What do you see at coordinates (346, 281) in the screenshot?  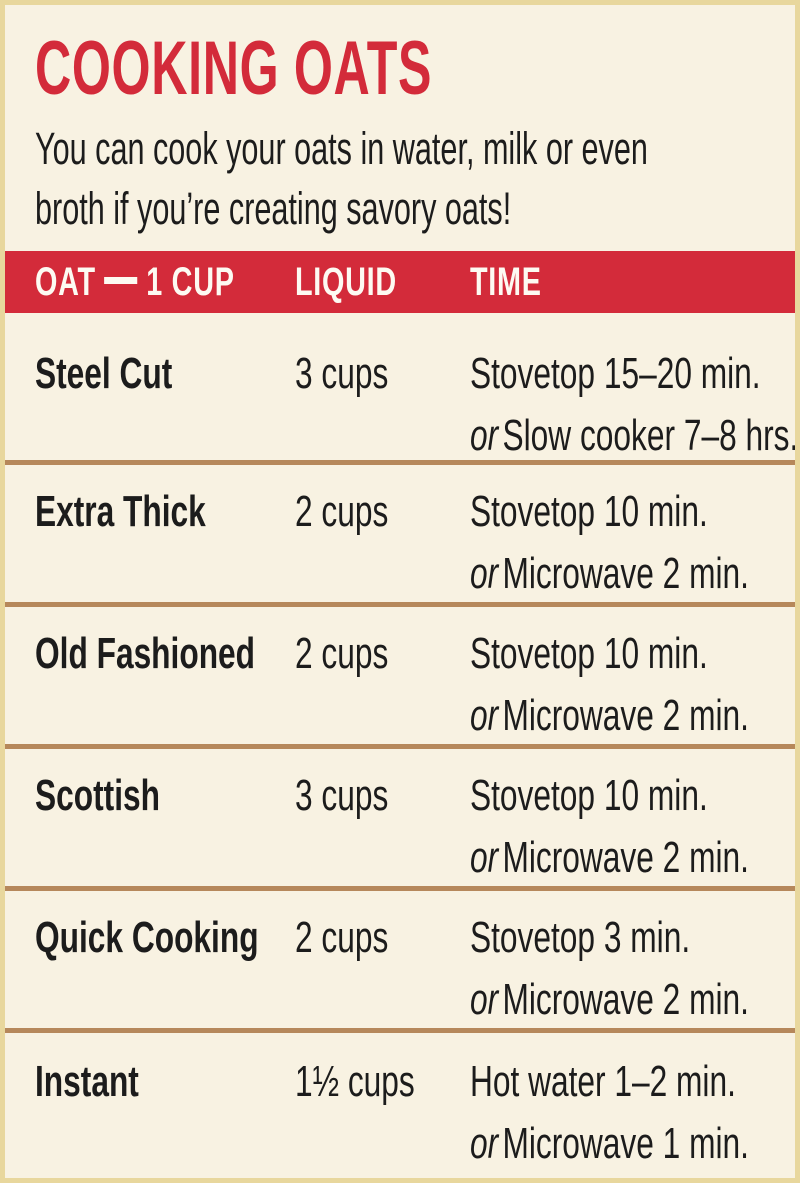 I see `column-header-liquid: LIQUID` at bounding box center [346, 281].